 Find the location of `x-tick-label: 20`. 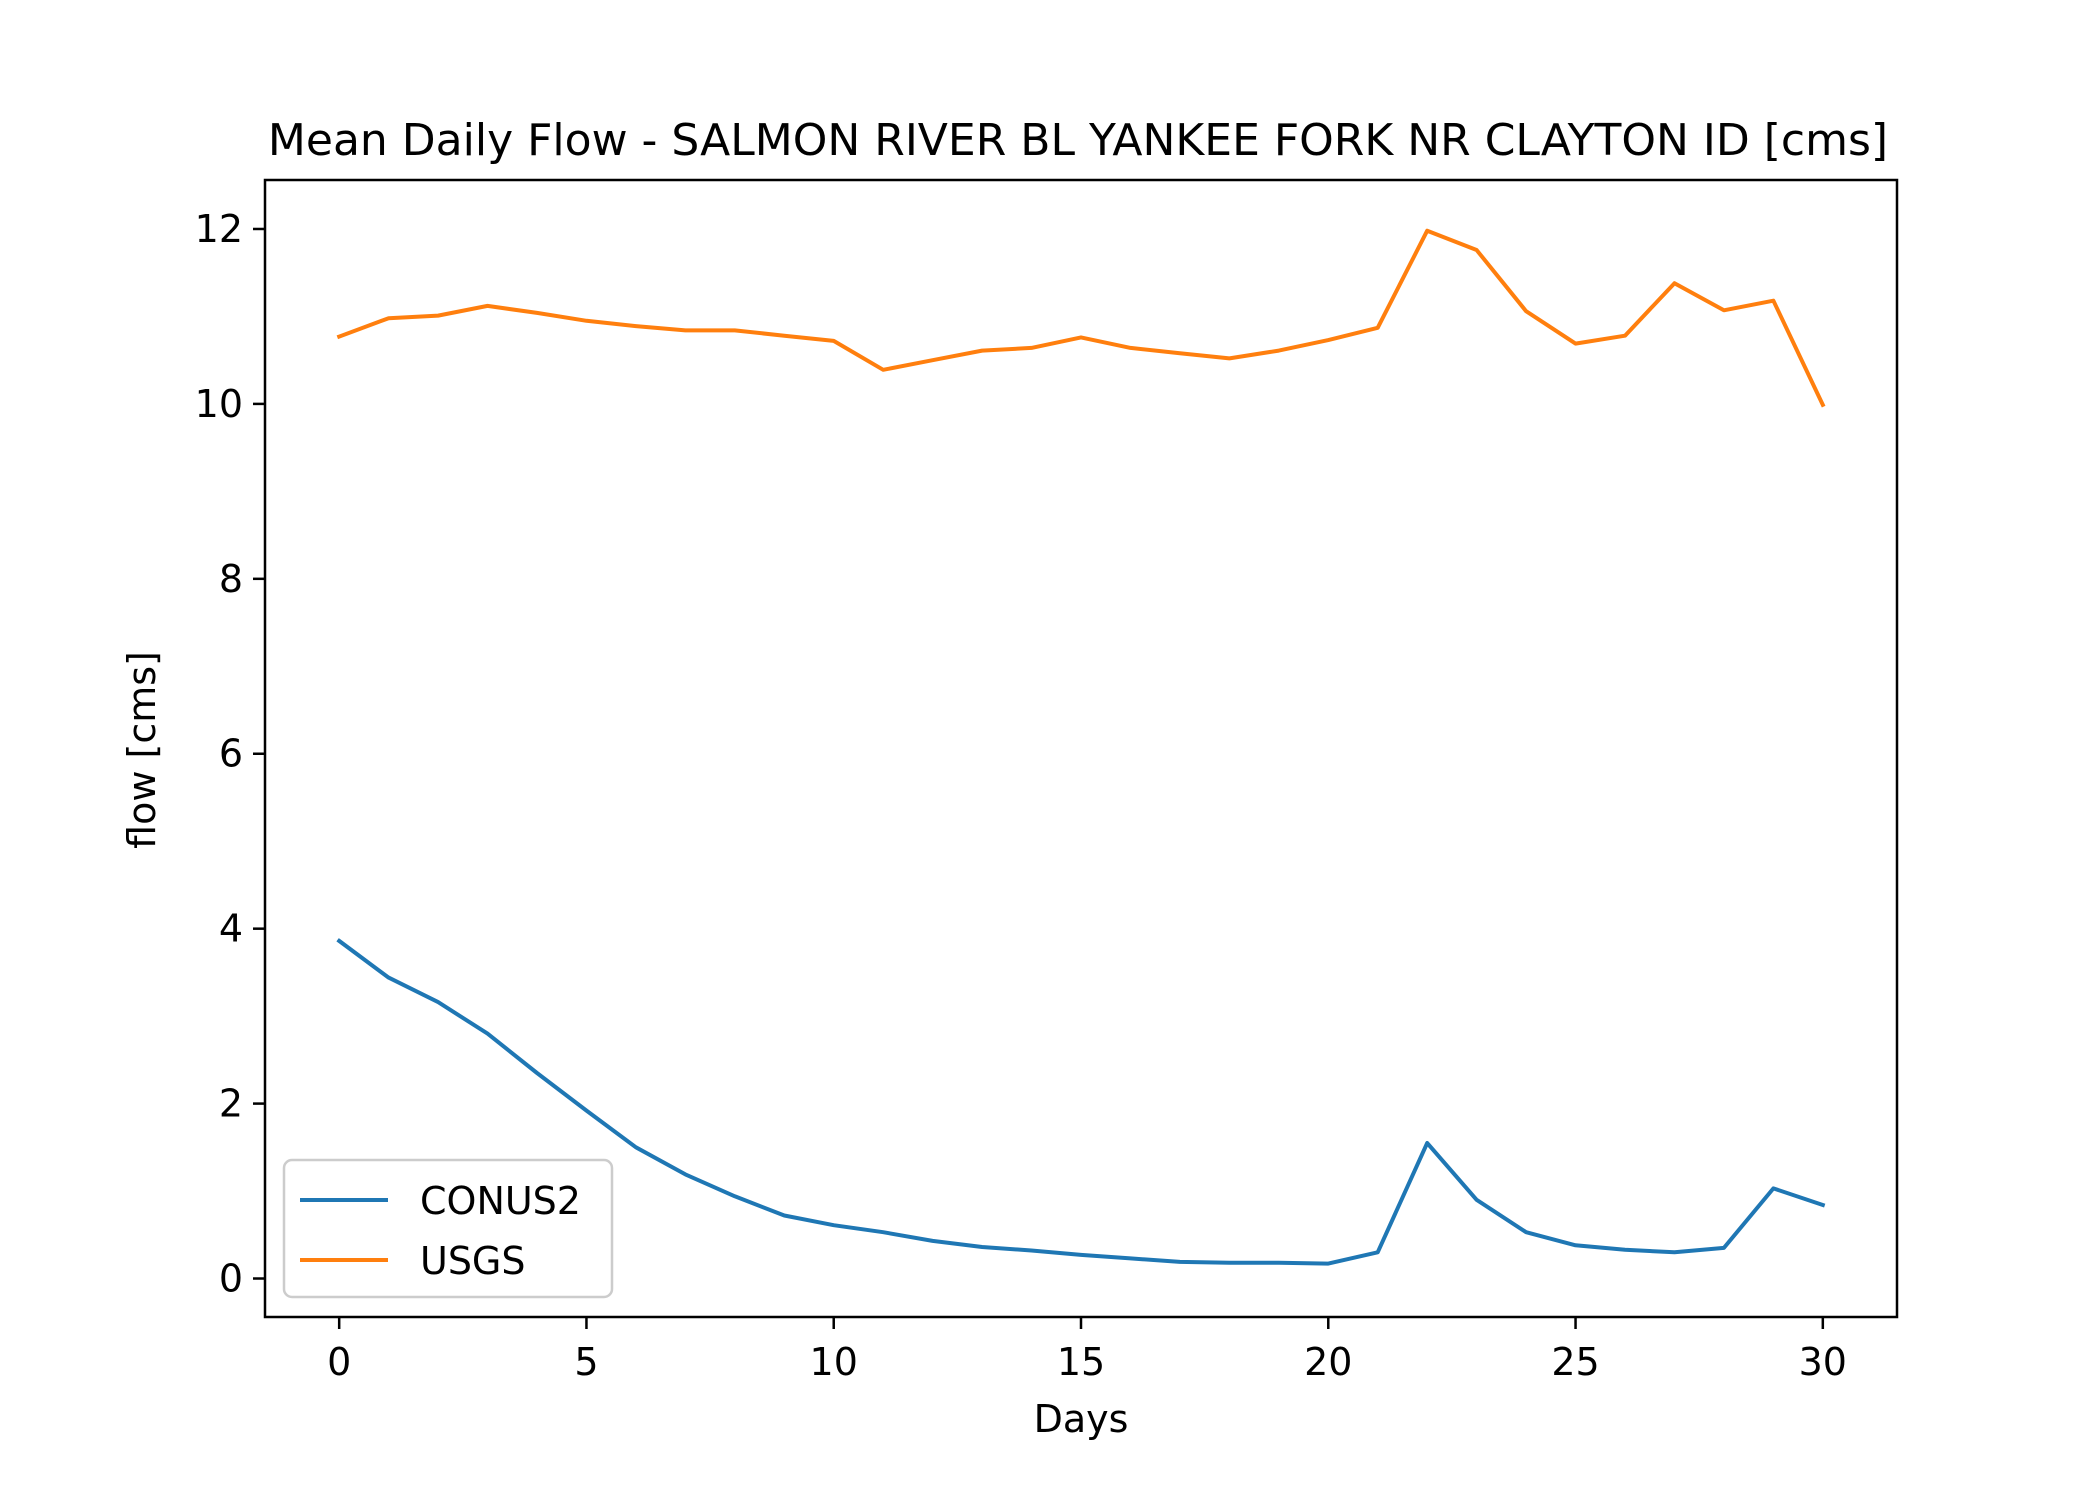

x-tick-label: 20 is located at coordinates (1328, 1362).